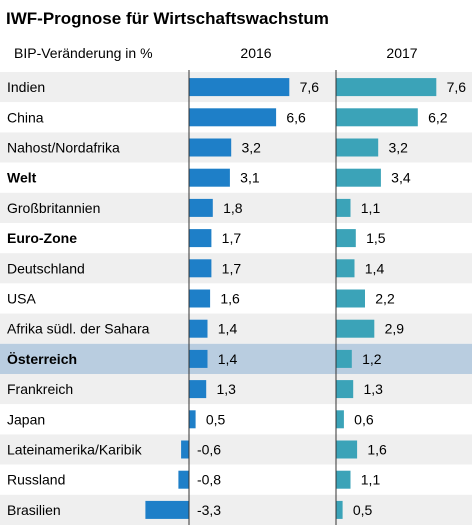 The width and height of the screenshot is (472, 530). What do you see at coordinates (216, 419) in the screenshot?
I see `value-label-2016: 0,5` at bounding box center [216, 419].